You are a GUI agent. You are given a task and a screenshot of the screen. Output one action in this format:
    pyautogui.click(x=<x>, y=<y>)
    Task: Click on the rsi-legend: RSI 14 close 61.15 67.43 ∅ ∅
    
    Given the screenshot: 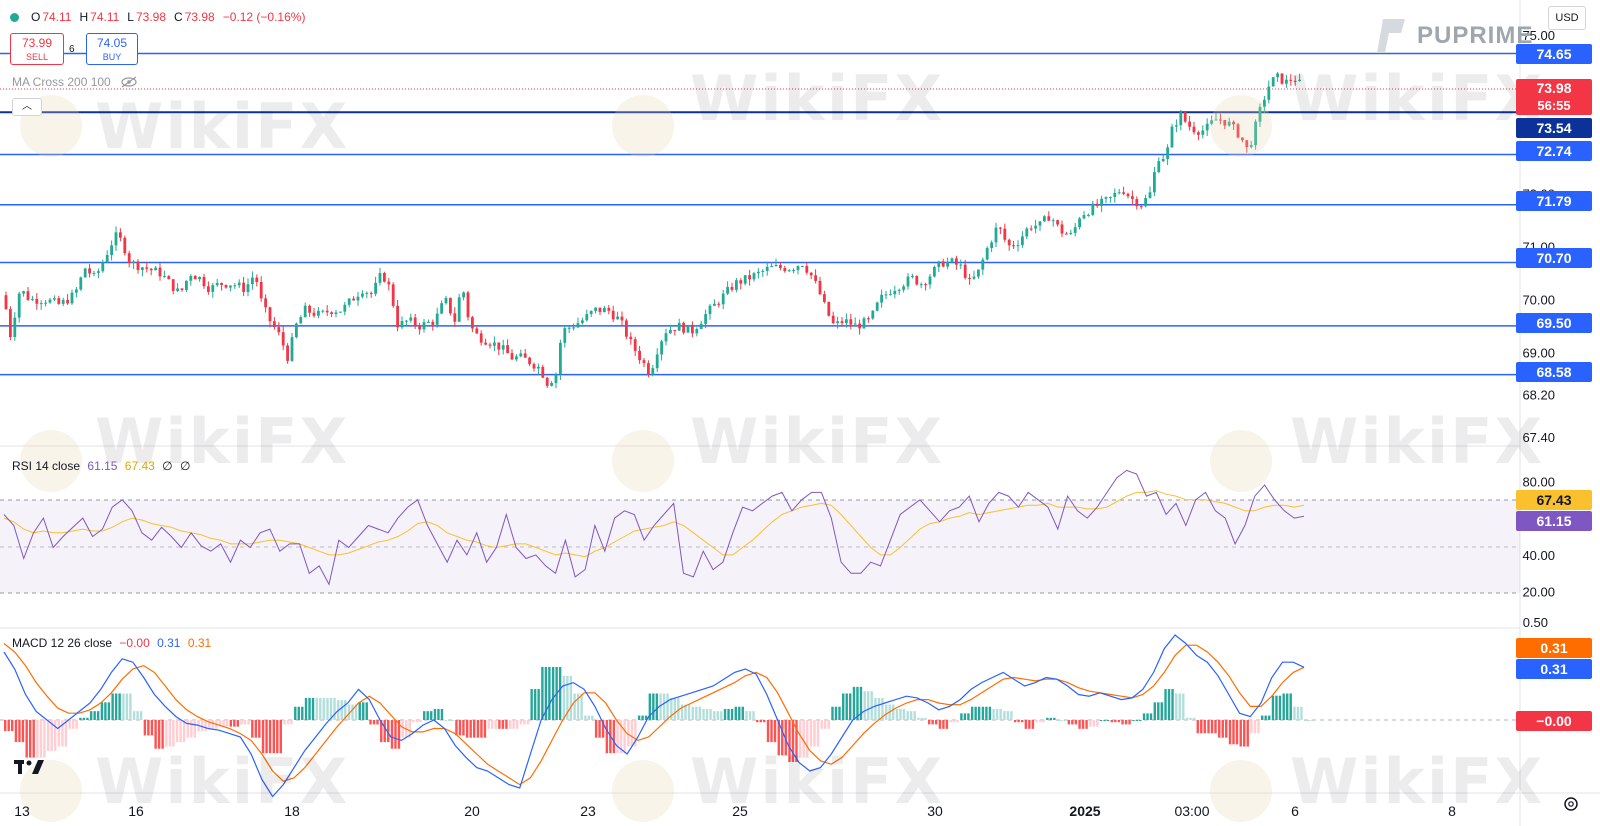 What is the action you would take?
    pyautogui.click(x=101, y=466)
    